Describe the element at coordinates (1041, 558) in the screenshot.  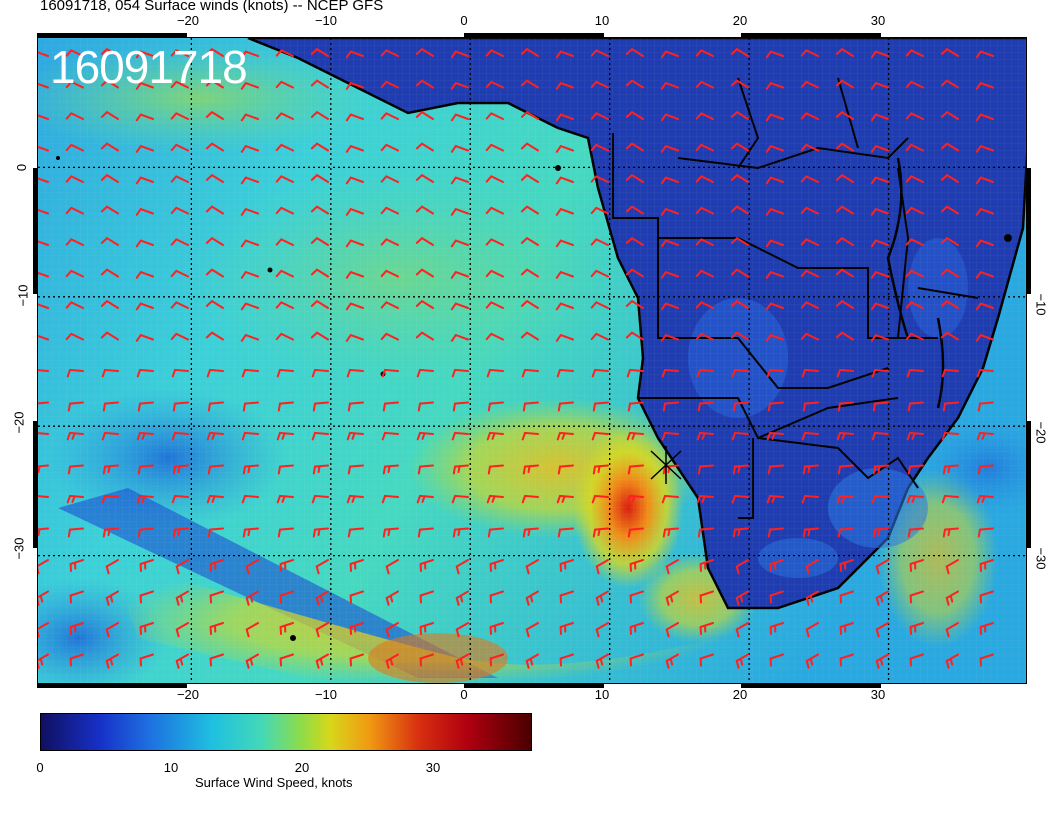
I see `lat-tick-right: −30` at that location.